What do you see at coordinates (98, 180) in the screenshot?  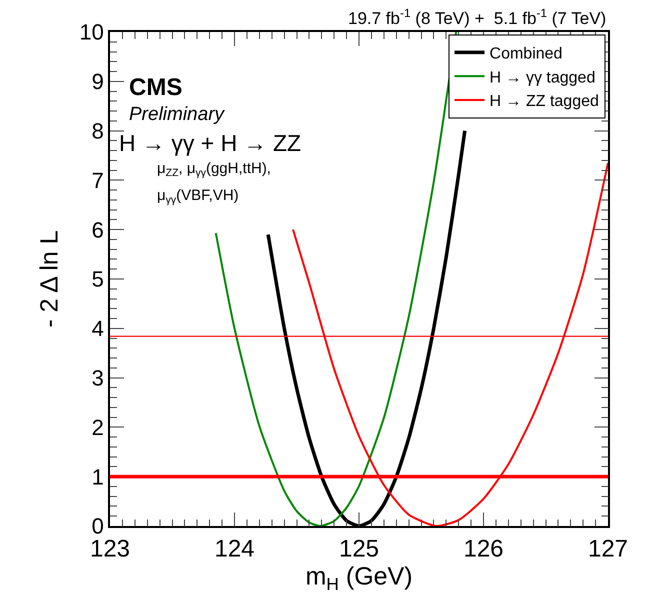 I see `y-tick-label: 7` at bounding box center [98, 180].